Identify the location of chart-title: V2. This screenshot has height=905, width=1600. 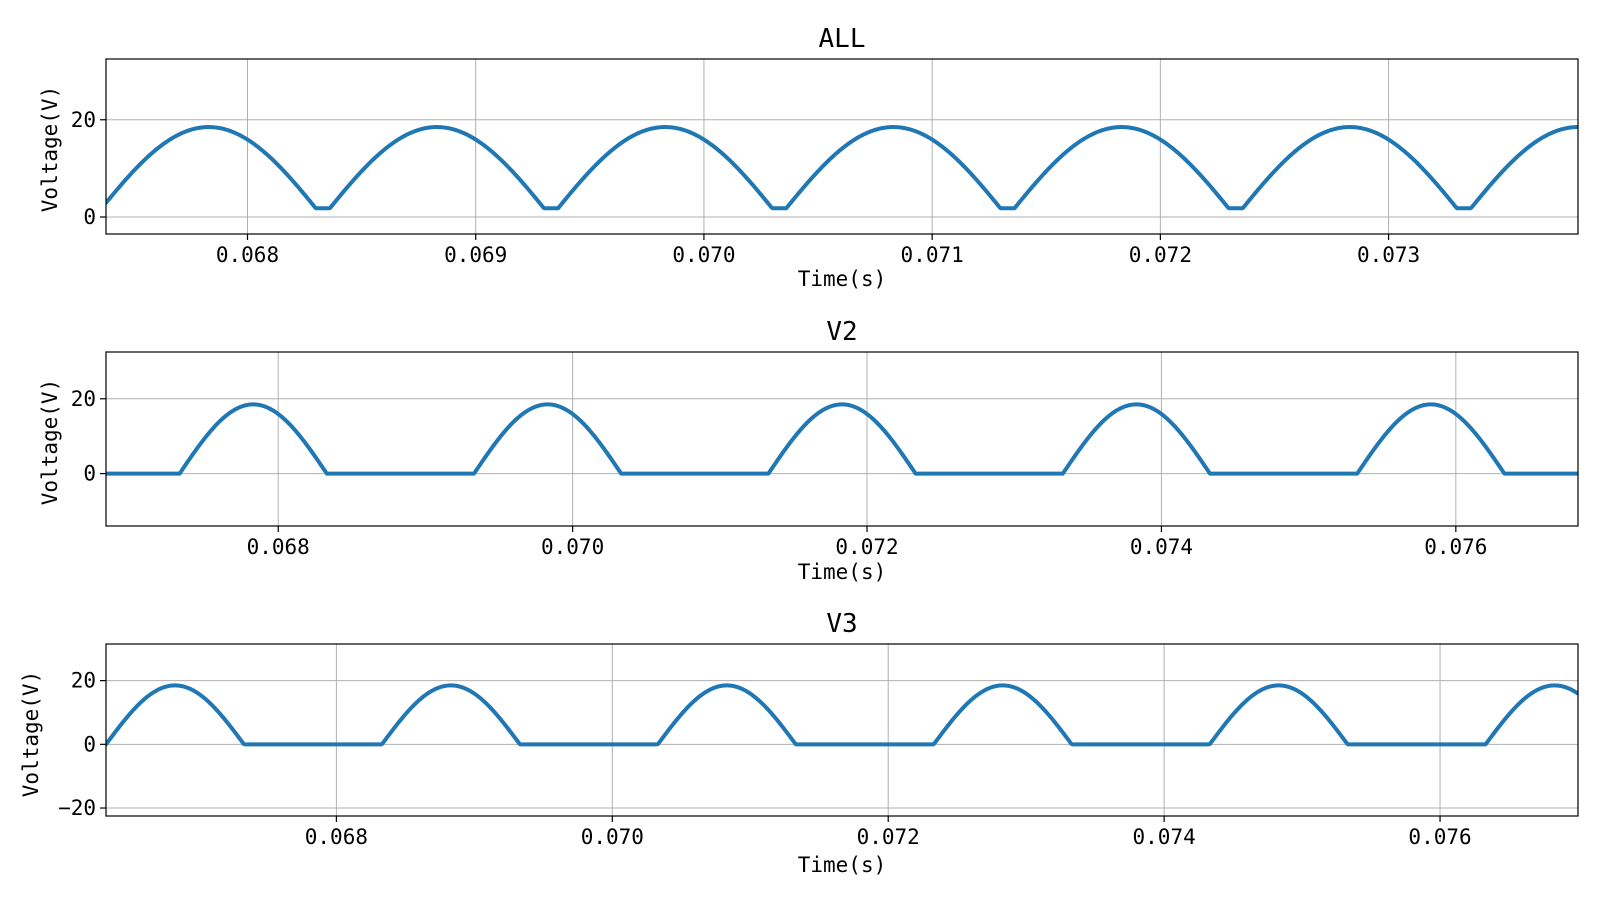
(841, 332).